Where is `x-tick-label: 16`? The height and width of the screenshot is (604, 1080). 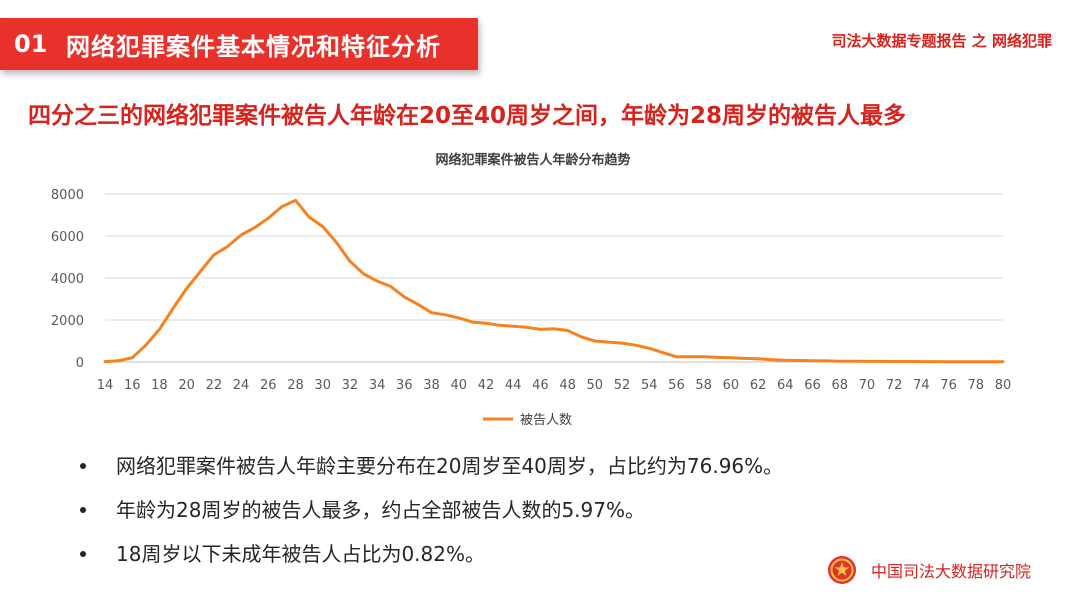 x-tick-label: 16 is located at coordinates (132, 385).